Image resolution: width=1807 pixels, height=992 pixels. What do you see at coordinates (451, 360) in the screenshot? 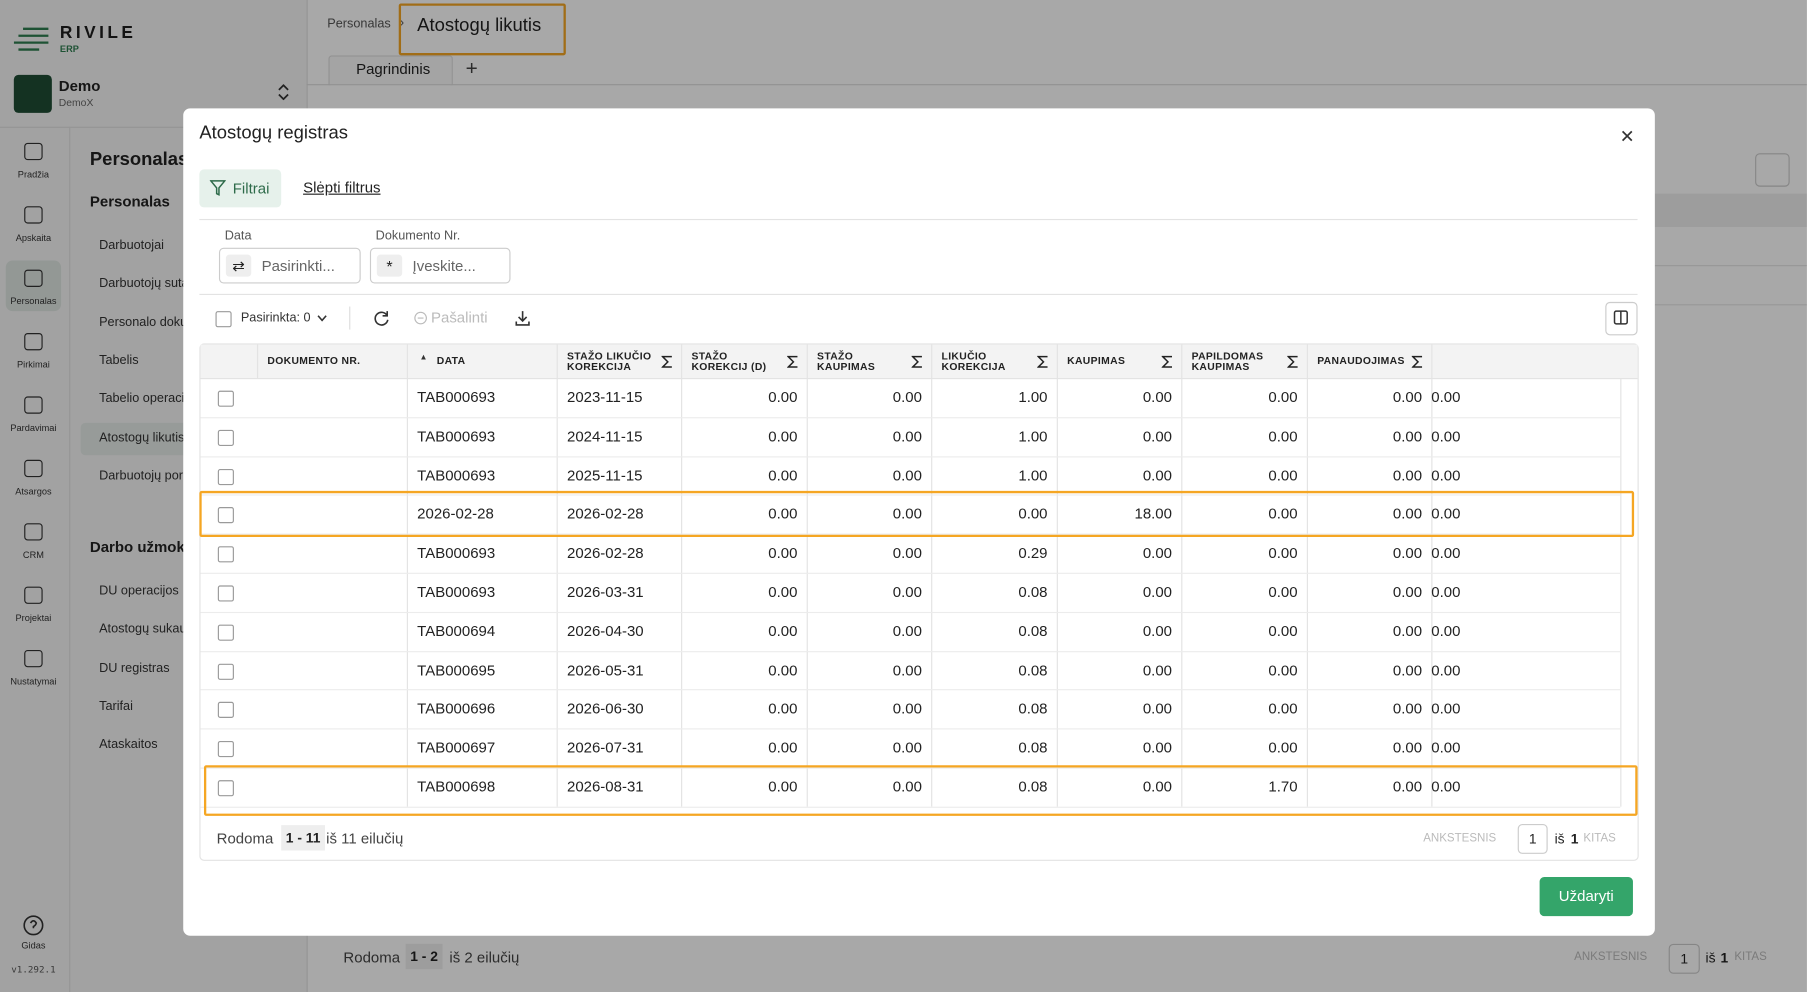
I see `column-header-label: DATA` at bounding box center [451, 360].